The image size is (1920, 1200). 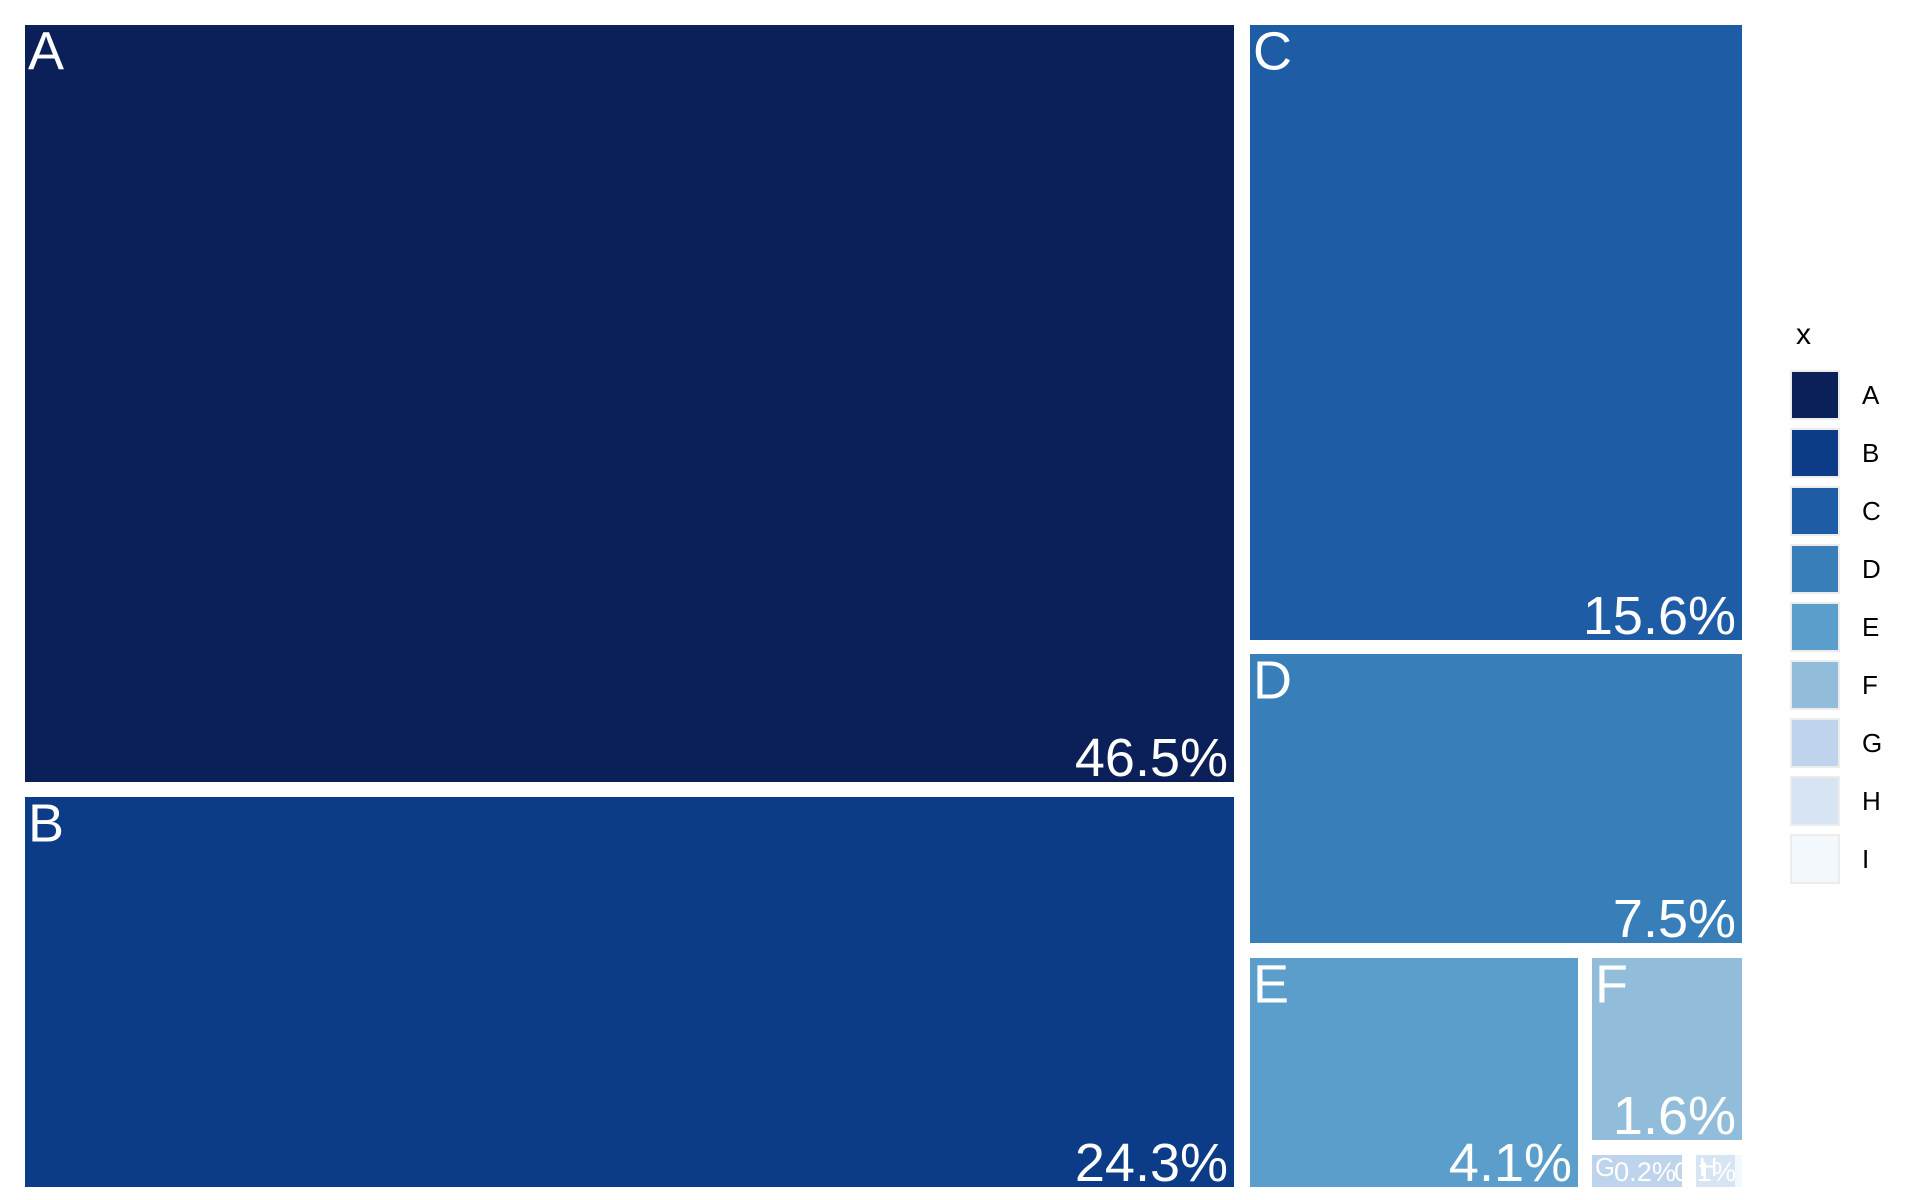 I want to click on legend-label: D, so click(x=1871, y=568).